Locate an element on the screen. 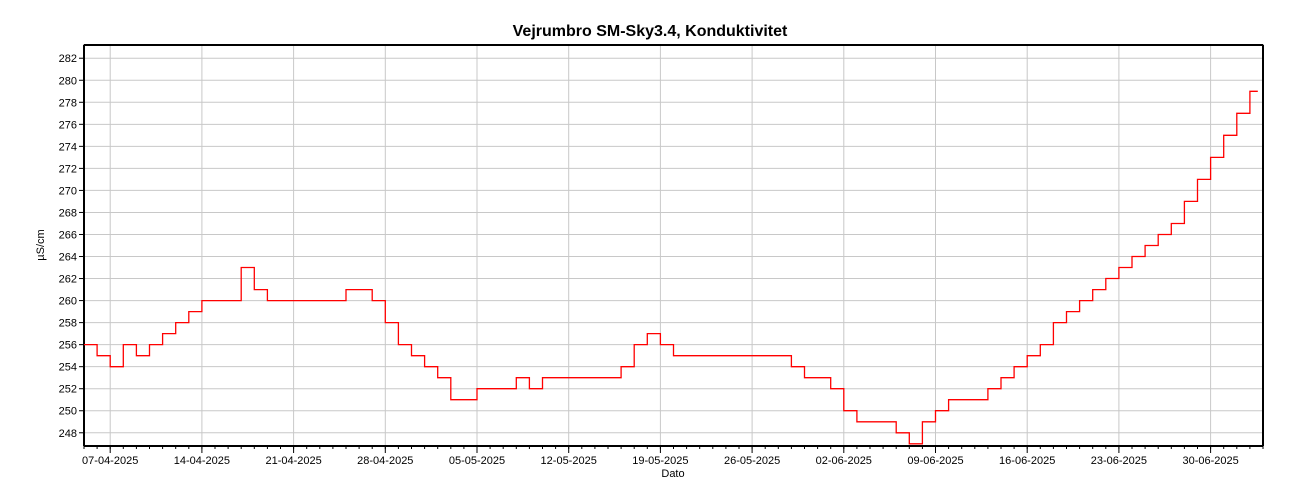  x-tick-label: 02-06-2025 is located at coordinates (844, 461).